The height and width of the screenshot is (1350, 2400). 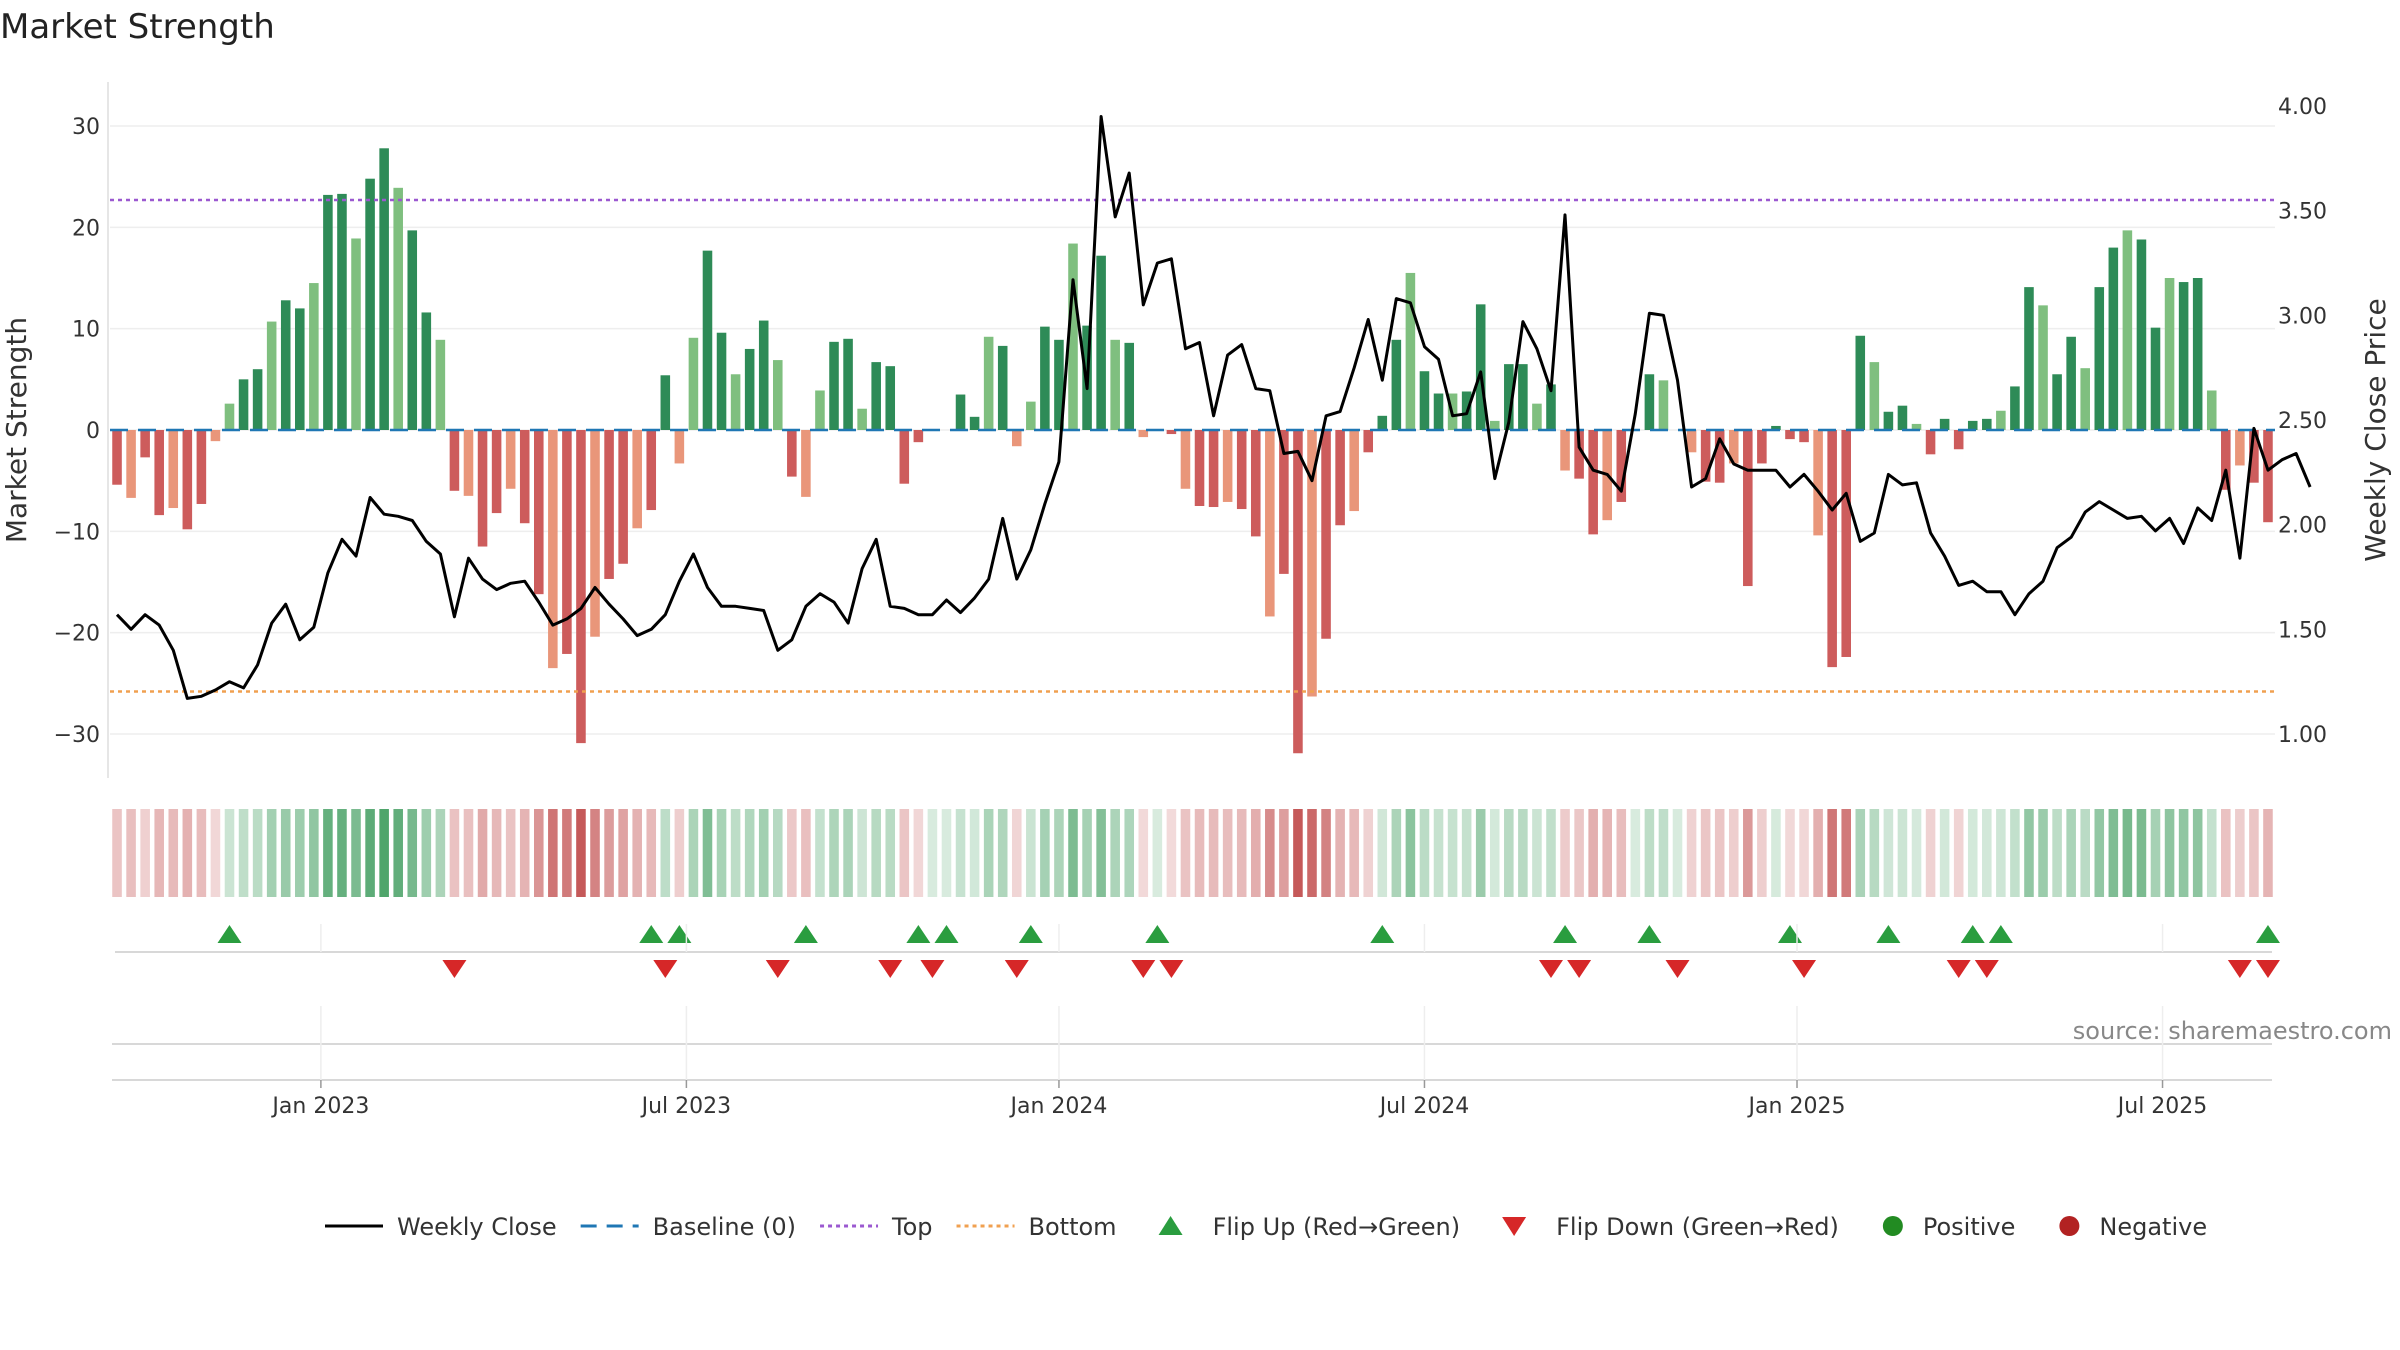 What do you see at coordinates (77, 634) in the screenshot?
I see `y-tick-label: −20` at bounding box center [77, 634].